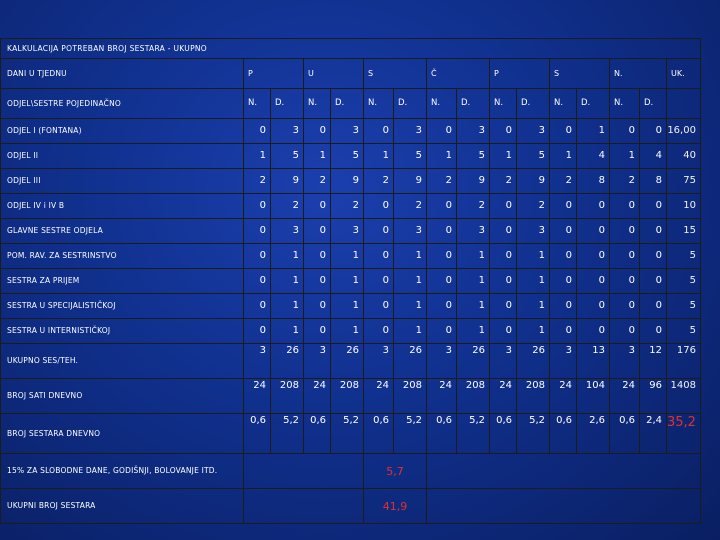  What do you see at coordinates (395, 506) in the screenshot?
I see `summary-value: 41,9` at bounding box center [395, 506].